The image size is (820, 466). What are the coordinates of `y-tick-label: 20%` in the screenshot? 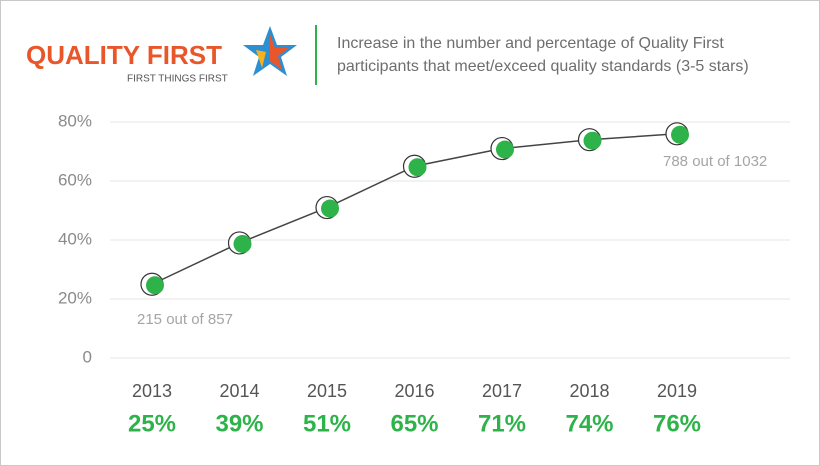 It's located at (75, 297).